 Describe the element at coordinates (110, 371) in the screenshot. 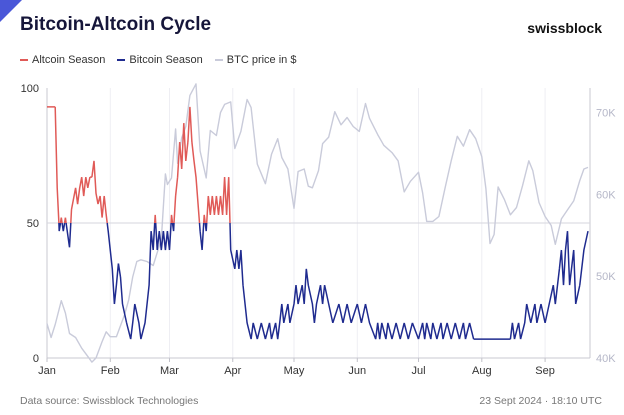

I see `x-tick-label-feb: Feb` at that location.